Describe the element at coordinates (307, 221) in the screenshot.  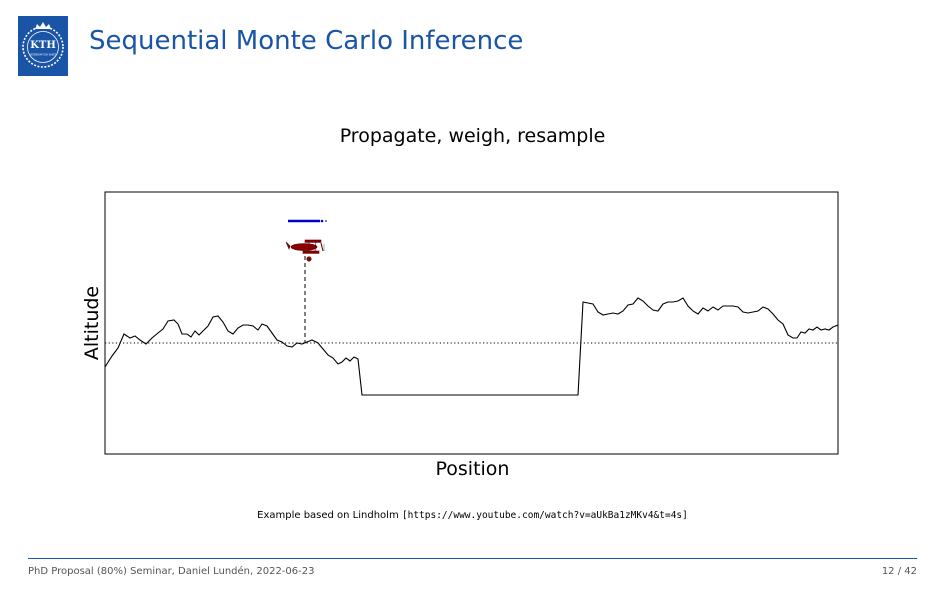
I see `particle-cloud` at that location.